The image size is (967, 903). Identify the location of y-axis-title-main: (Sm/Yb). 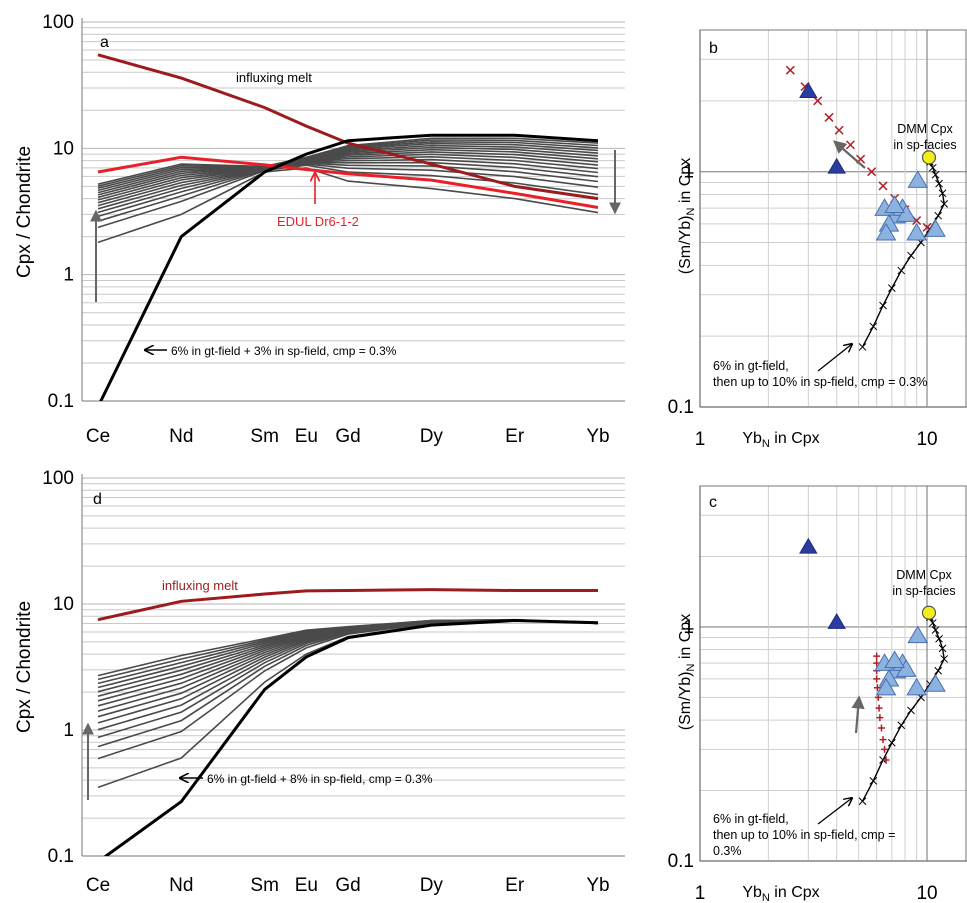
(685, 701).